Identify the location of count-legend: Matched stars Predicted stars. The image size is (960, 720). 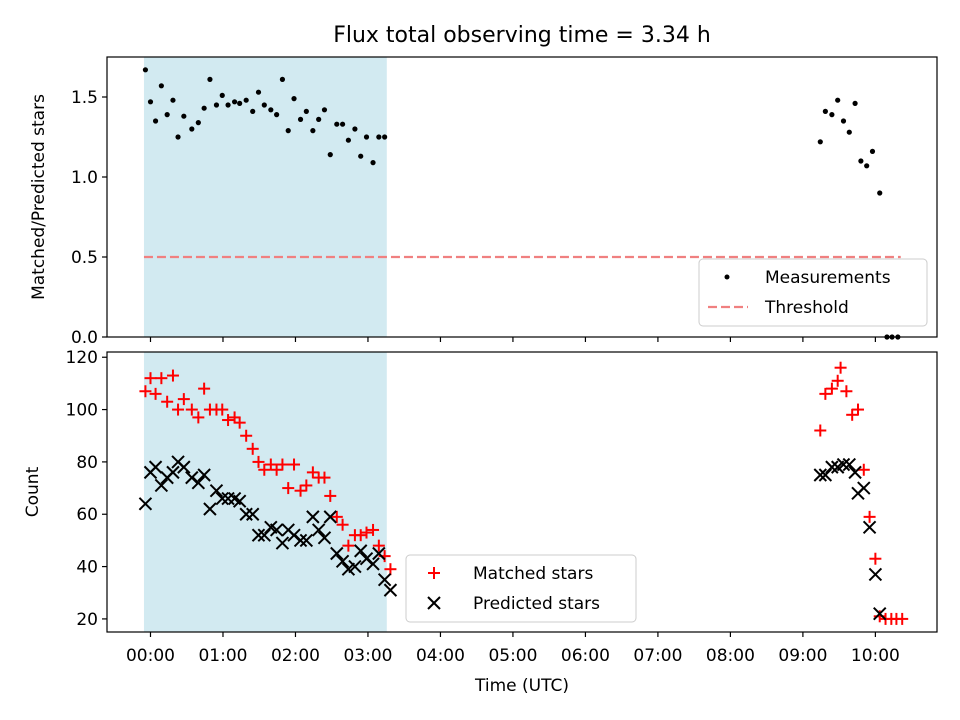
(521, 588).